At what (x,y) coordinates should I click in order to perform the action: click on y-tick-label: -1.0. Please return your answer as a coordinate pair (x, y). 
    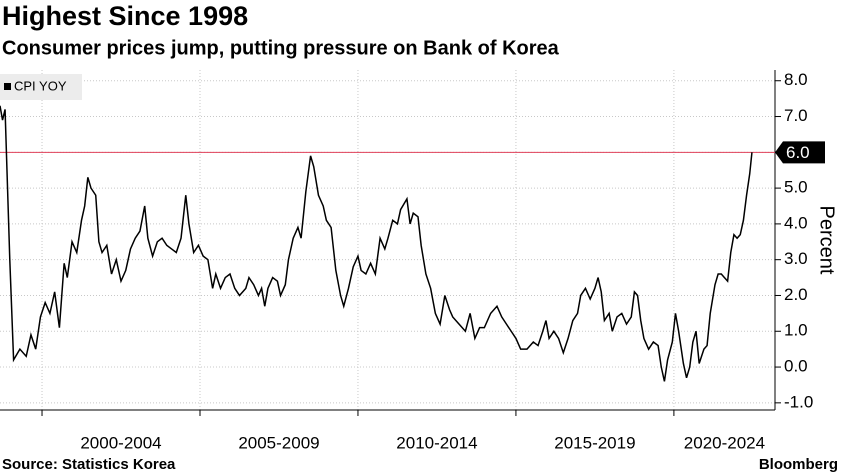
    Looking at the image, I should click on (798, 401).